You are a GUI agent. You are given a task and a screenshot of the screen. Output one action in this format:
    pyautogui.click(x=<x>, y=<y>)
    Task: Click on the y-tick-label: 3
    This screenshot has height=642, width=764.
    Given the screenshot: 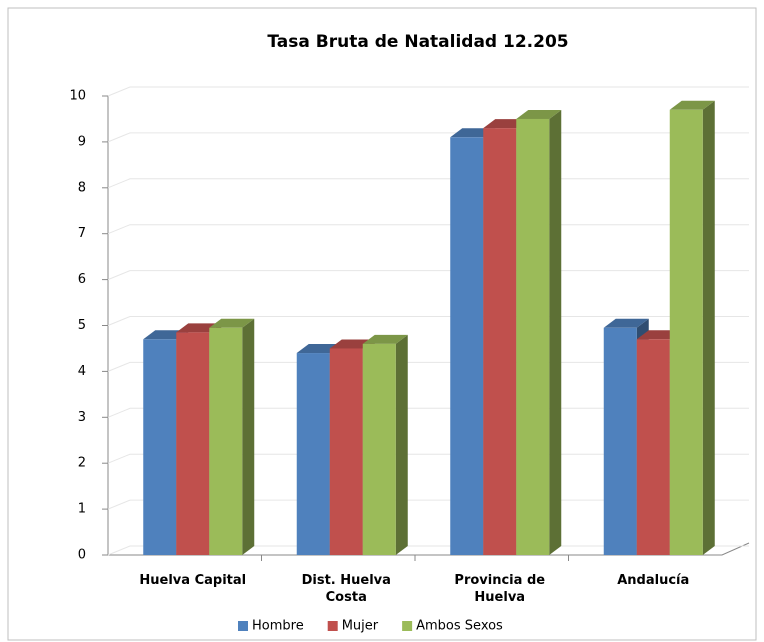 What is the action you would take?
    pyautogui.click(x=82, y=417)
    